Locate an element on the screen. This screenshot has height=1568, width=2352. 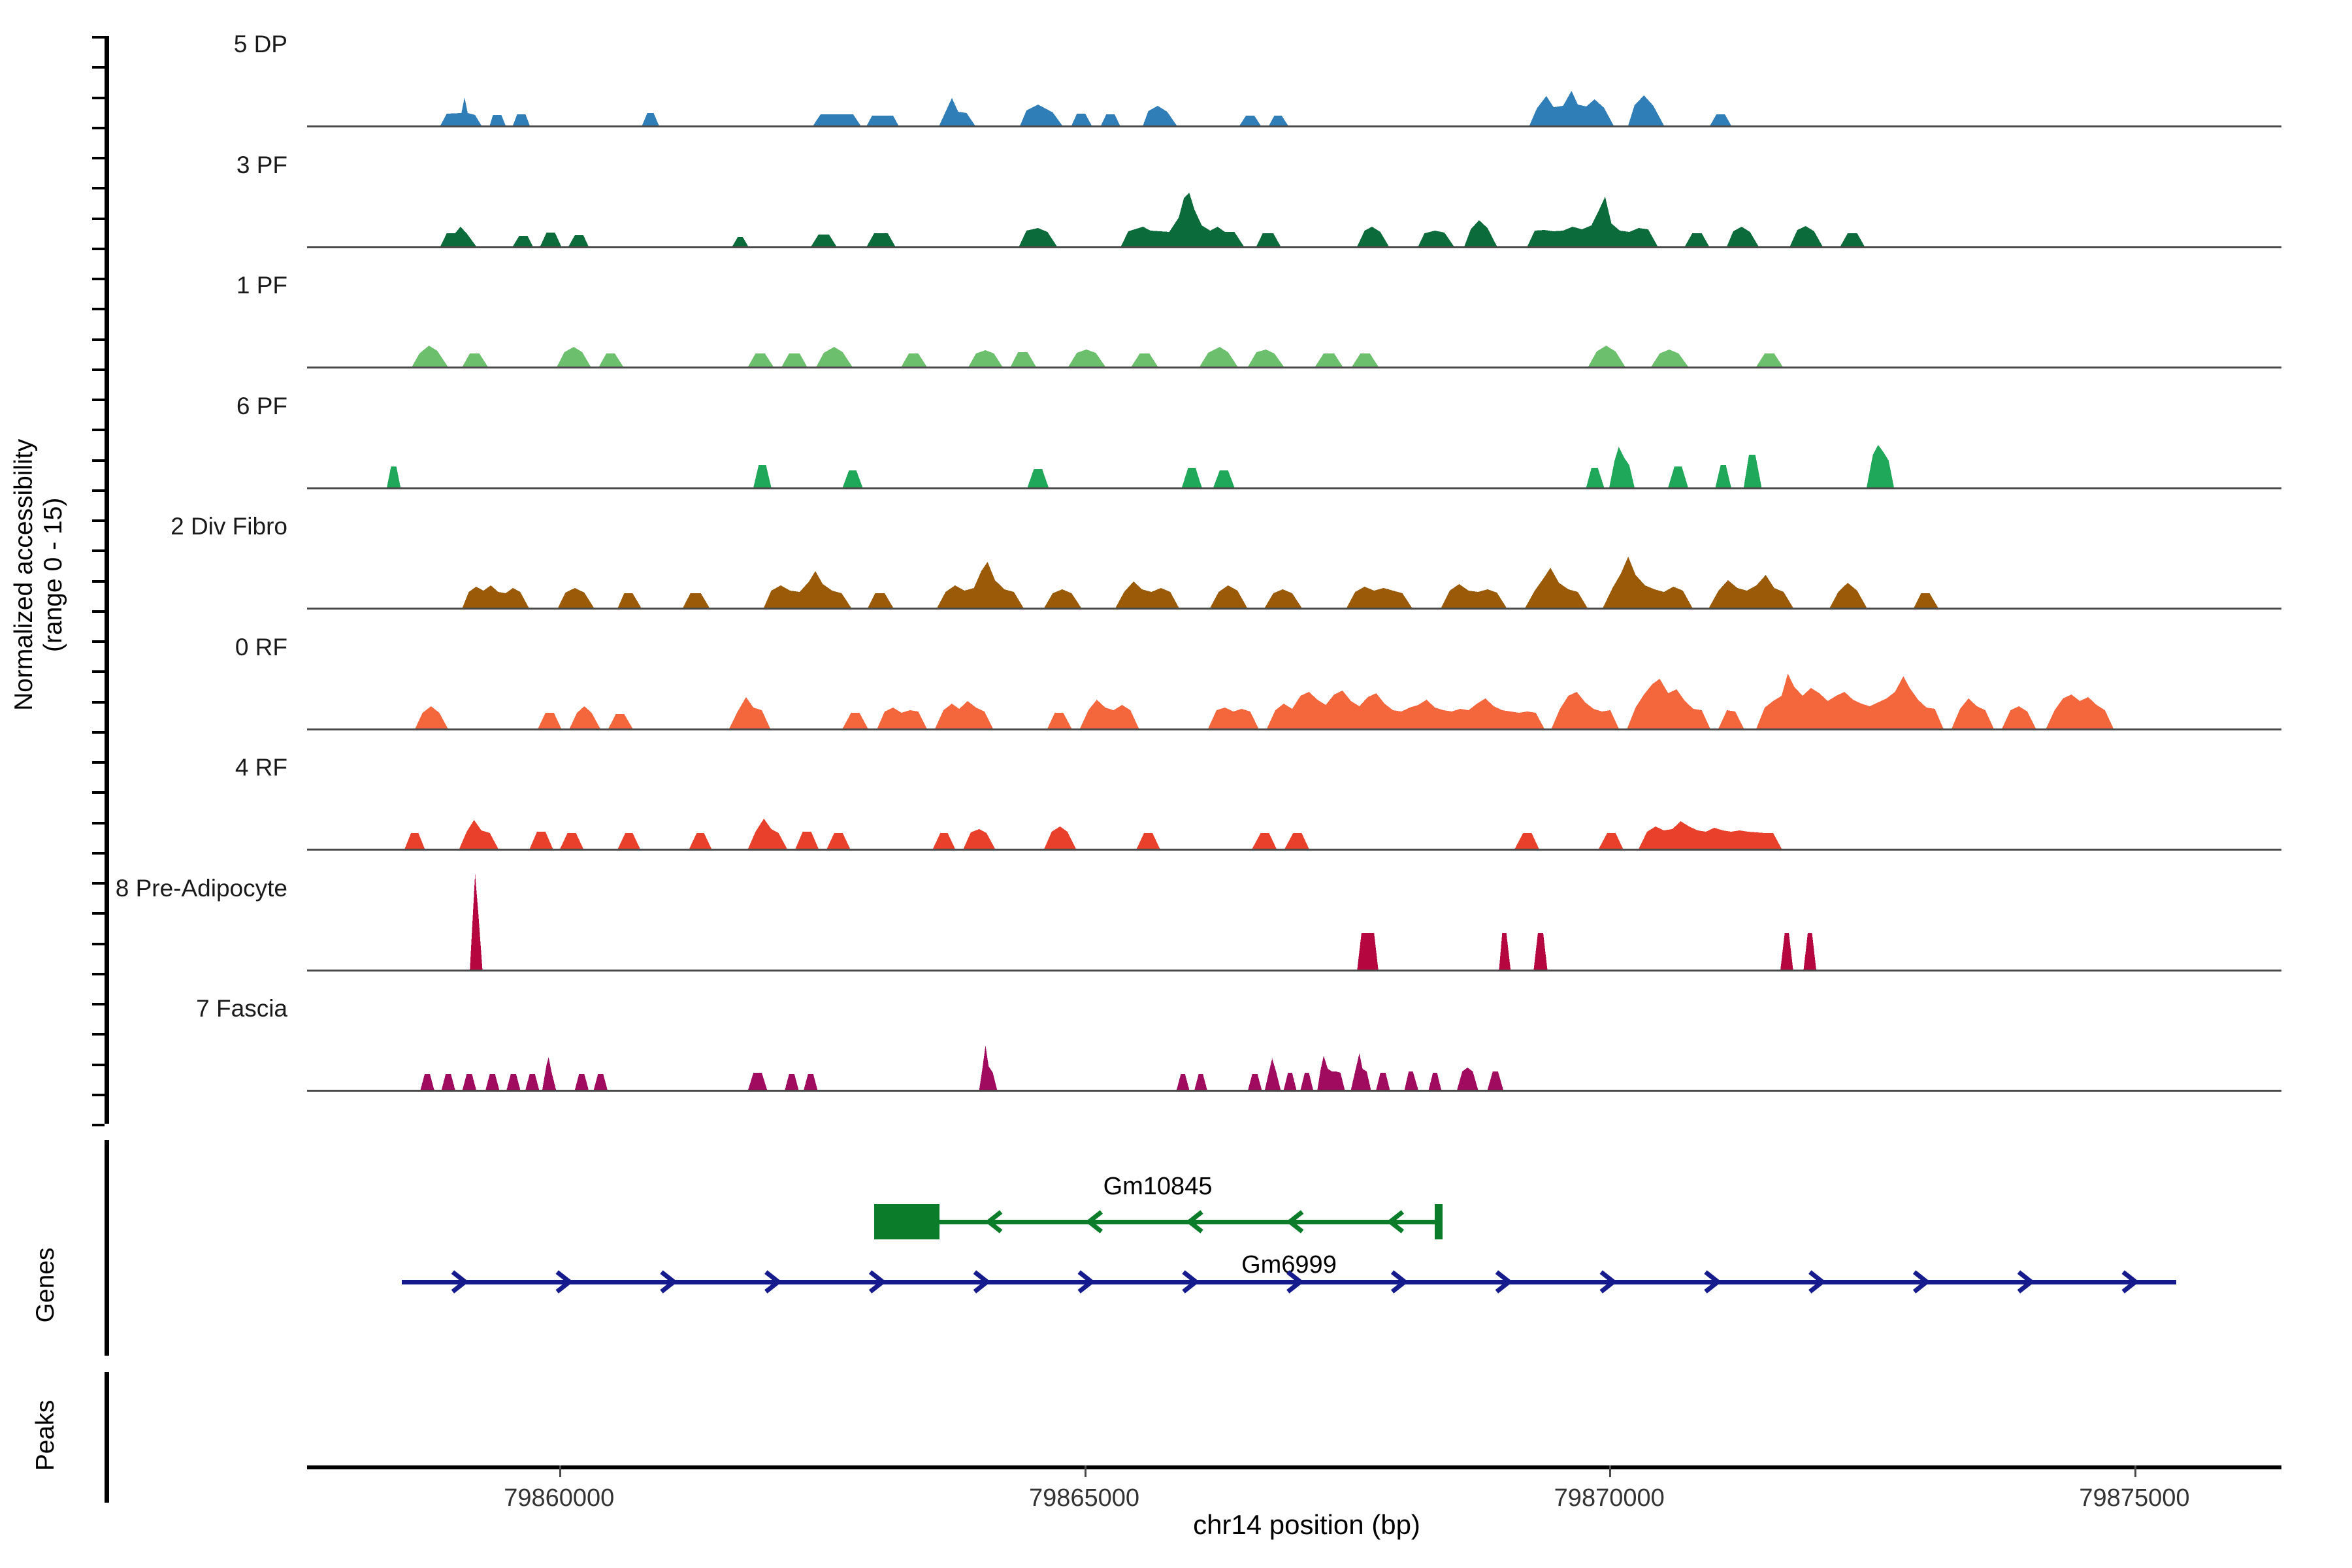
x-axis-title: chr14 position (bp) is located at coordinates (1306, 1524).